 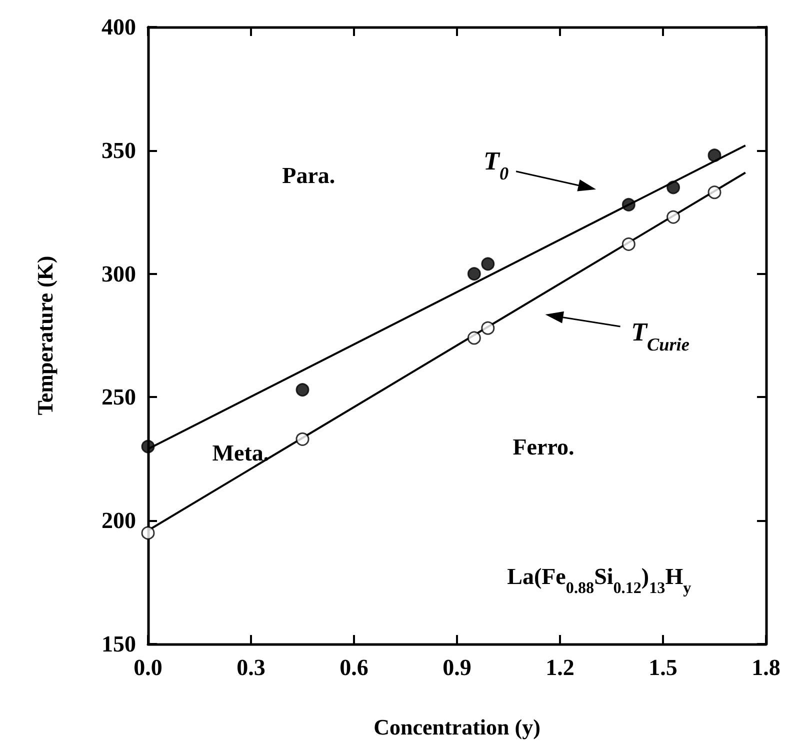 What do you see at coordinates (766, 667) in the screenshot?
I see `x-tick-label: 1.8` at bounding box center [766, 667].